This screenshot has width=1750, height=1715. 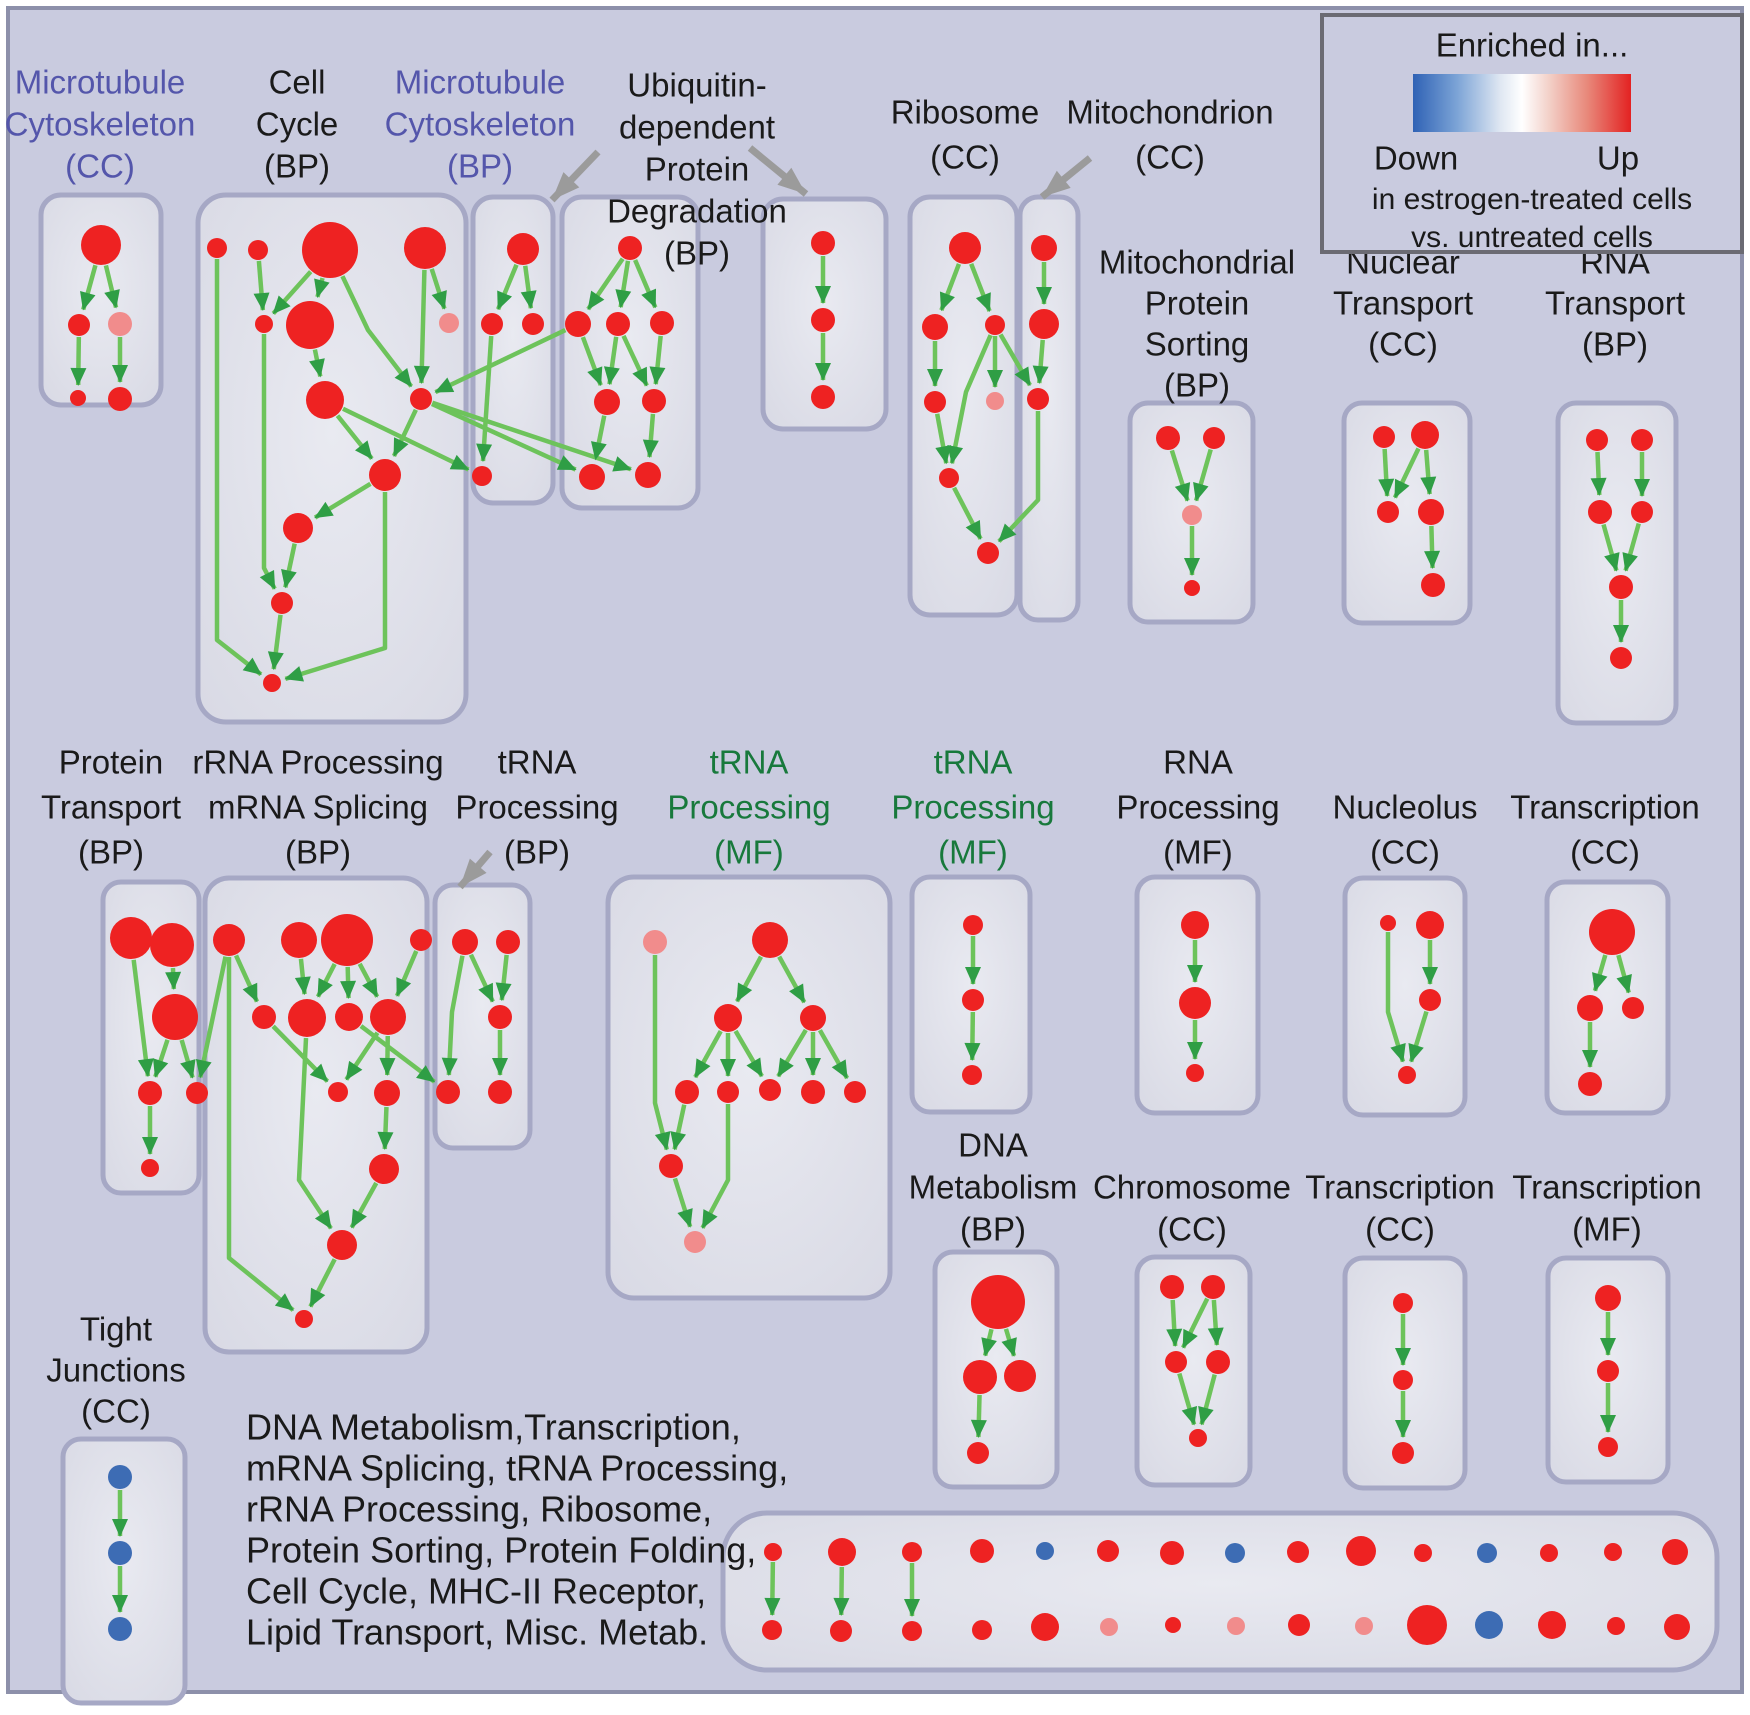 What do you see at coordinates (792, 979) in the screenshot?
I see `edge-fg-fr` at bounding box center [792, 979].